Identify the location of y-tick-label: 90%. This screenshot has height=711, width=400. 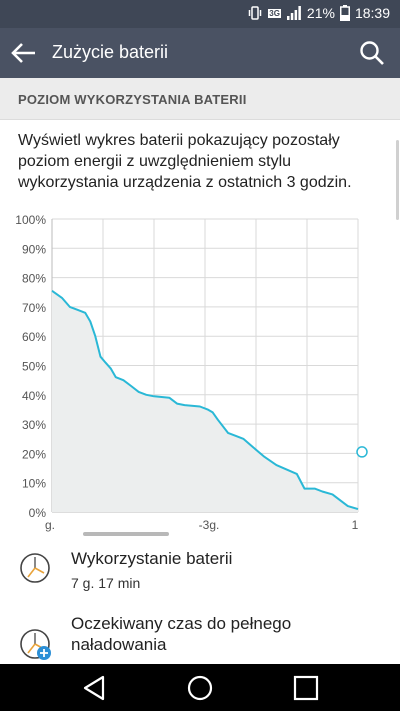
(34, 249).